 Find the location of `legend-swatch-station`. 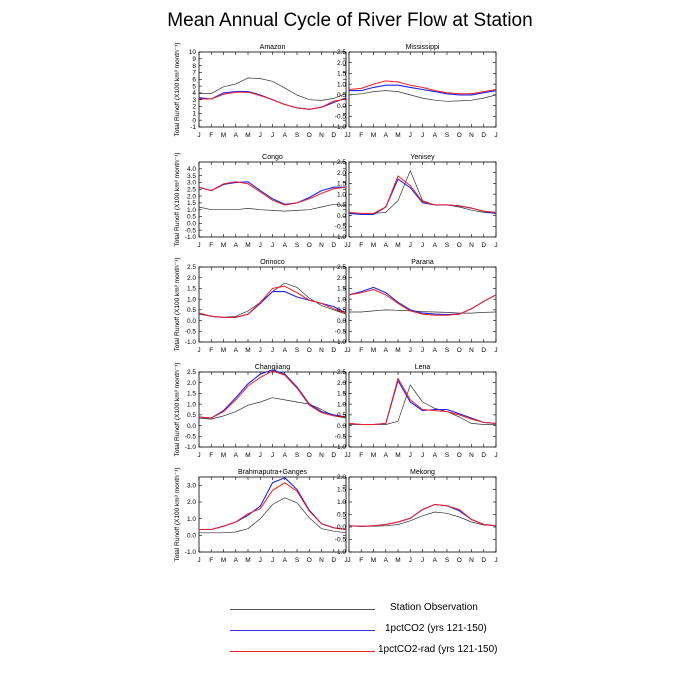

legend-swatch-station is located at coordinates (302, 609).